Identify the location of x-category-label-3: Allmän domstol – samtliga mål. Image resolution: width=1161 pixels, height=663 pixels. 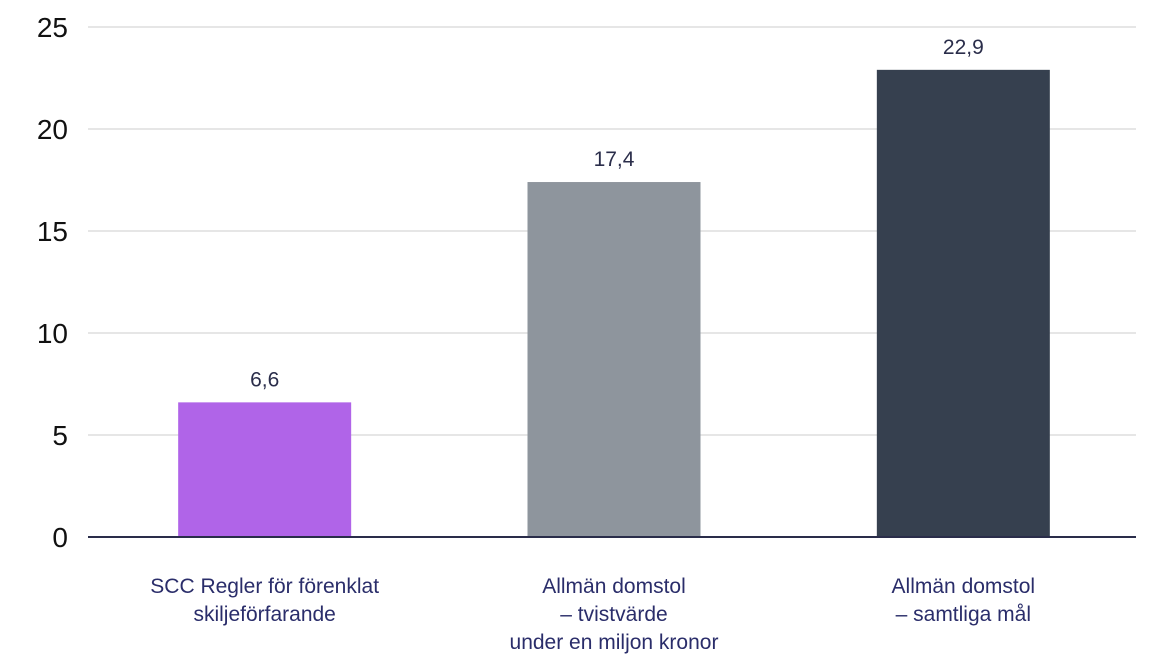
(964, 600).